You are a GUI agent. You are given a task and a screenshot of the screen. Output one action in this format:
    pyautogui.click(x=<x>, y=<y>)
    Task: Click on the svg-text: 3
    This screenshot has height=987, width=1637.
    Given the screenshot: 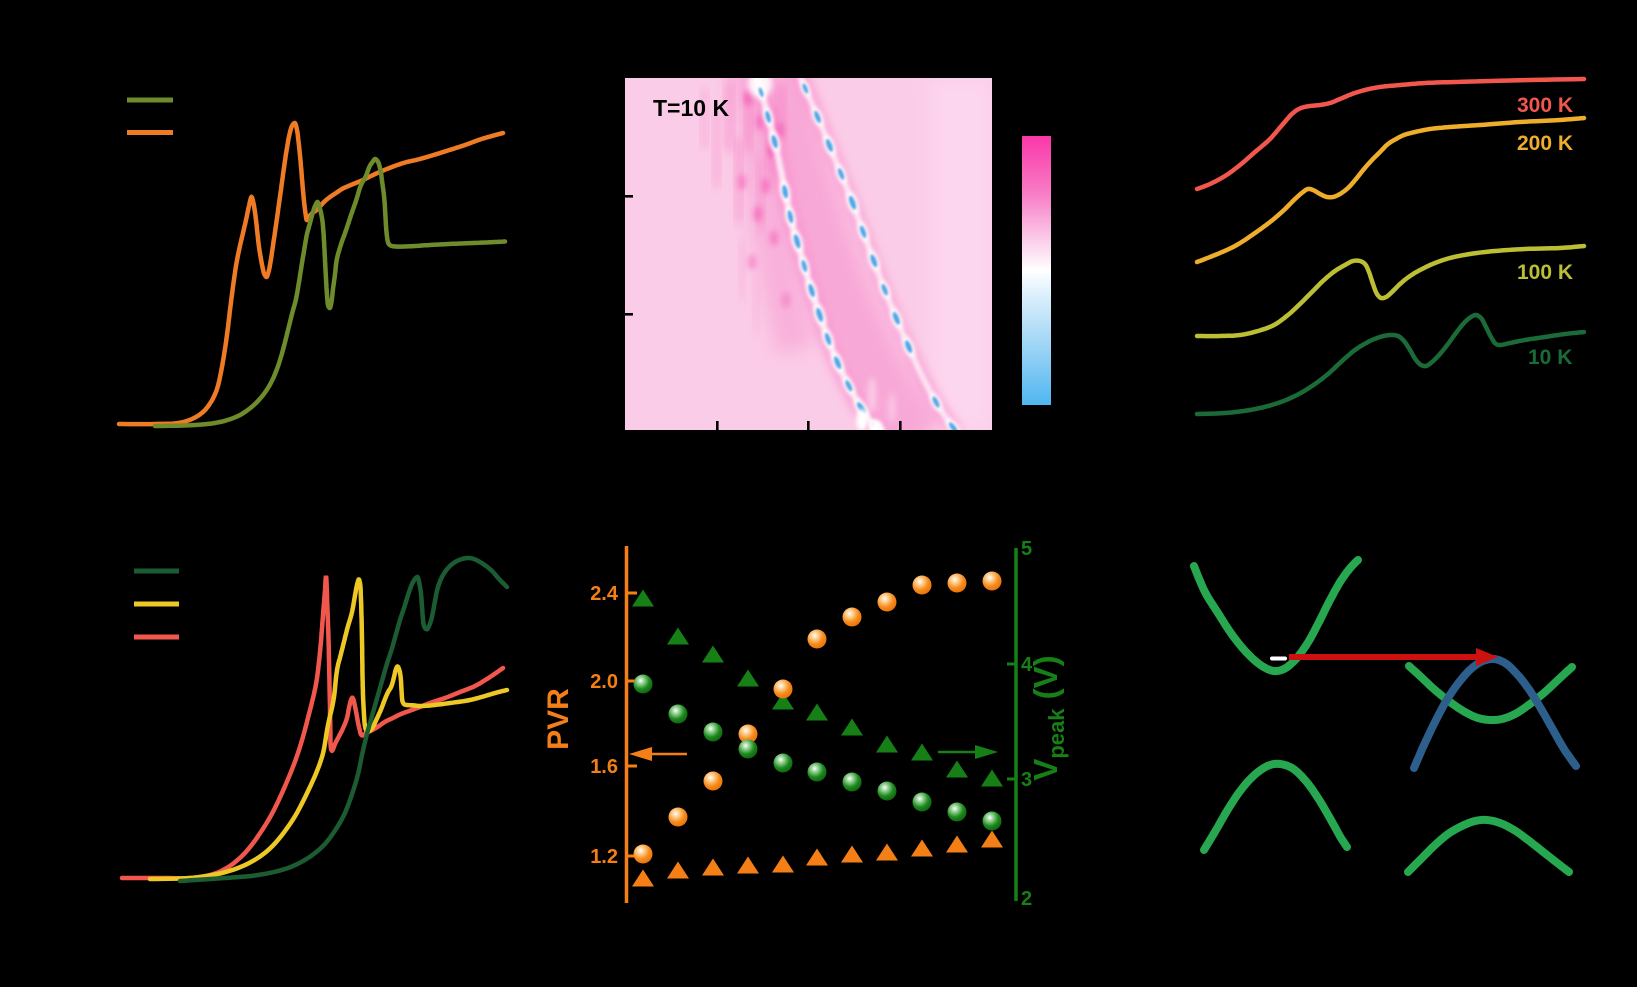 What is the action you would take?
    pyautogui.click(x=1026, y=780)
    